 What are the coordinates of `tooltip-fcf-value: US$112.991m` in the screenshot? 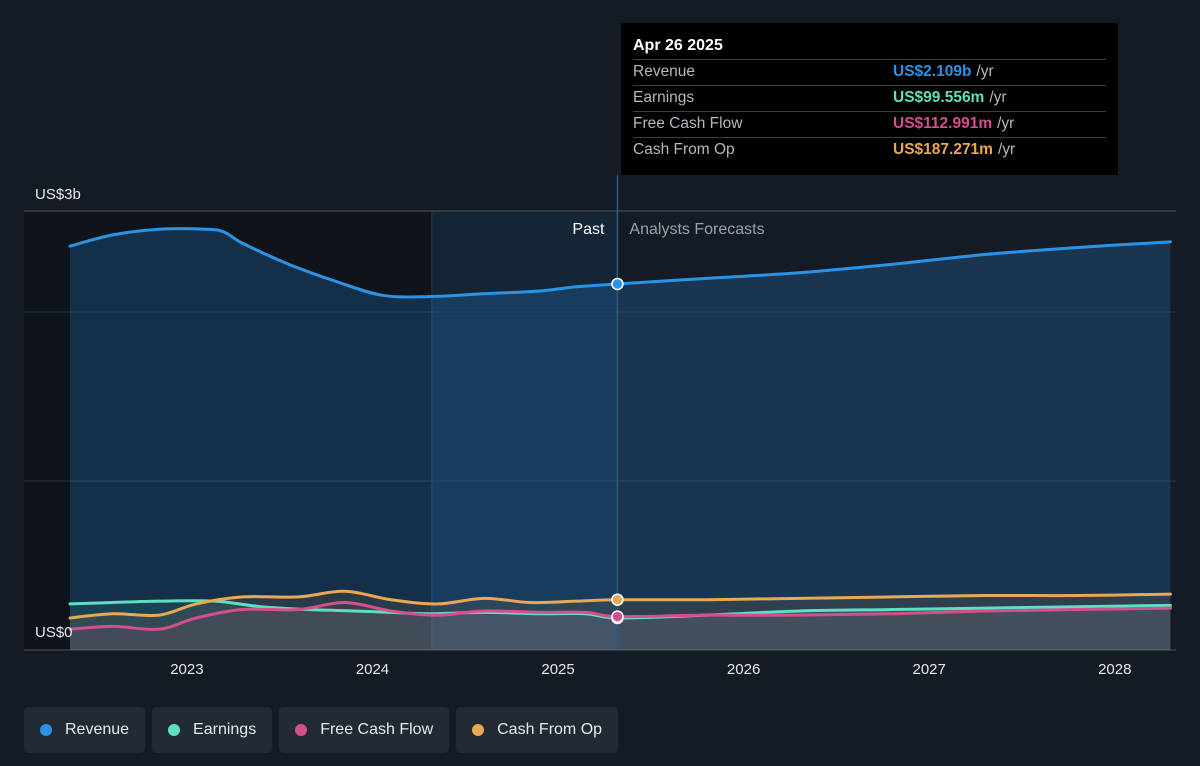 It's located at (943, 123).